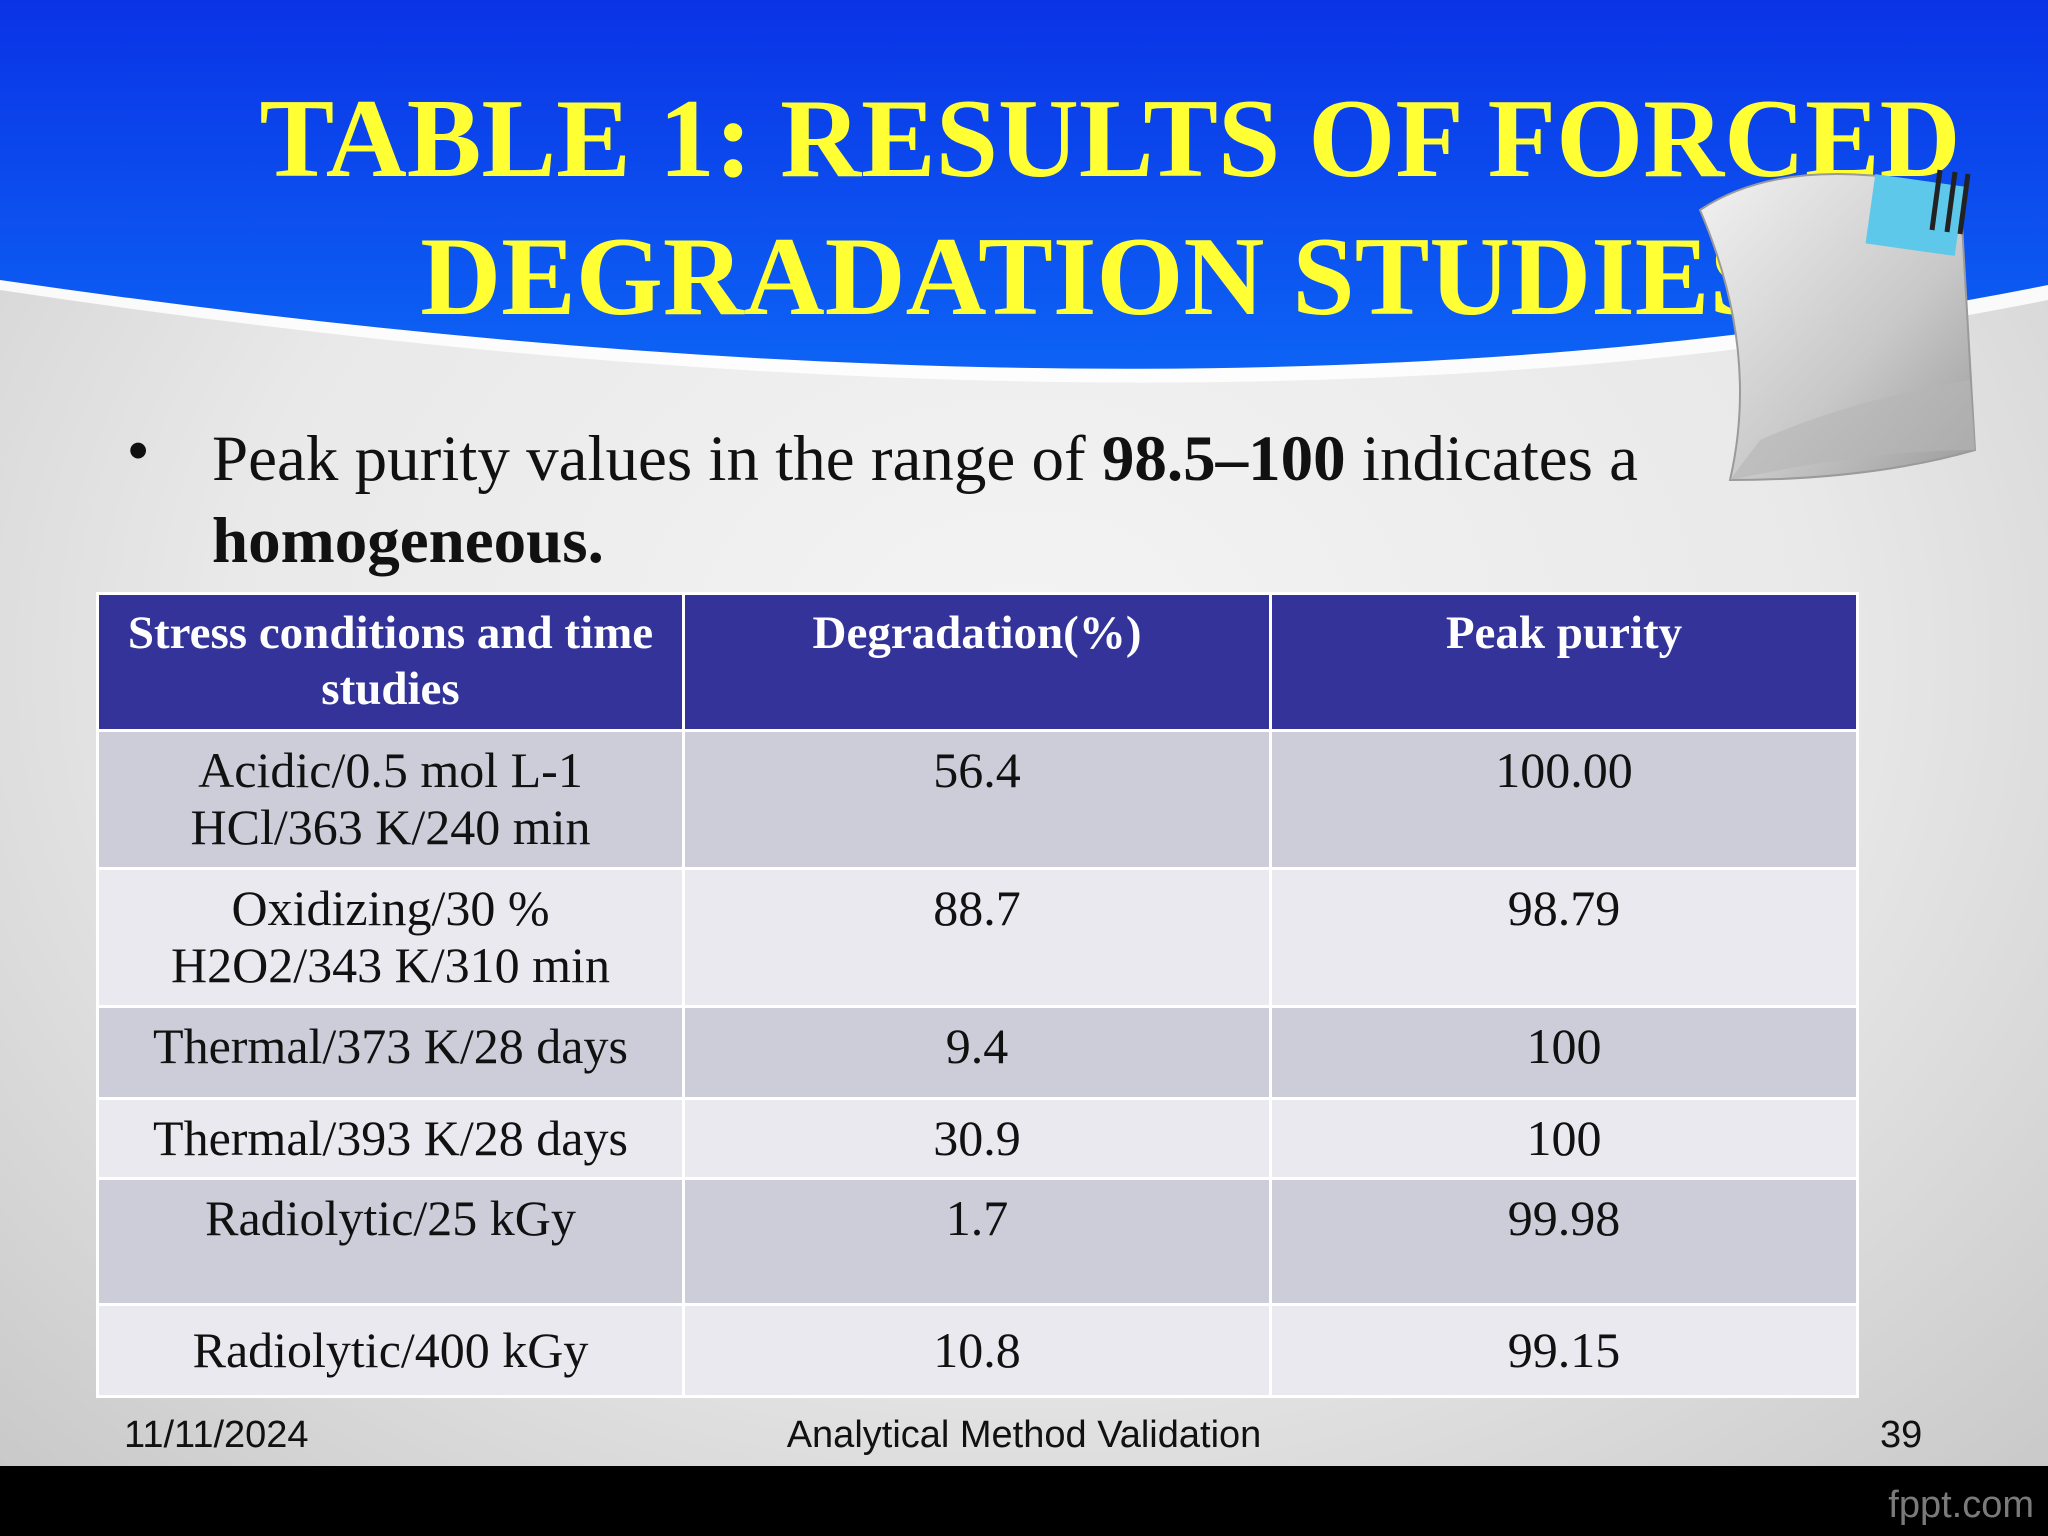 The height and width of the screenshot is (1536, 2048). What do you see at coordinates (390, 770) in the screenshot?
I see `condition-line-1: Acidic/0.5 mol L-1` at bounding box center [390, 770].